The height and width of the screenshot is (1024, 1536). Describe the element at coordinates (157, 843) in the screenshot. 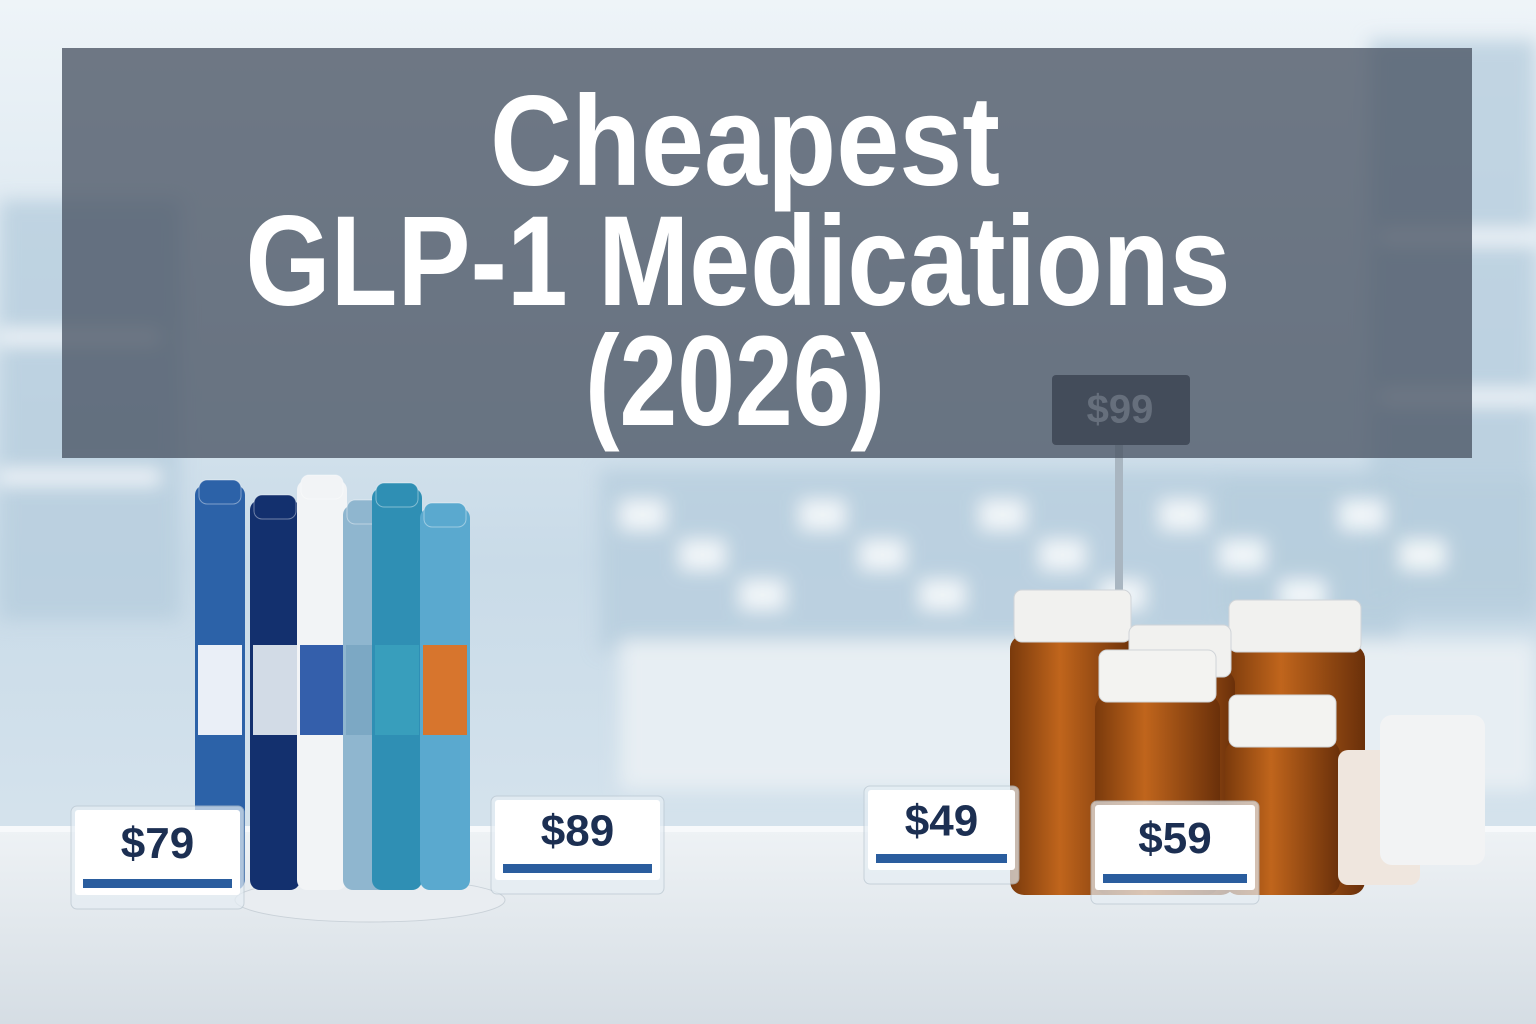

I see `price-label: $79` at that location.